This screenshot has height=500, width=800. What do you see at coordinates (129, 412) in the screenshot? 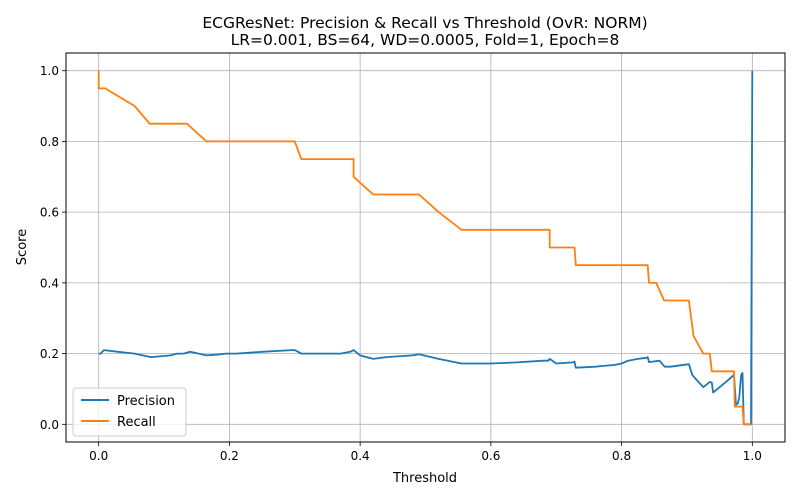
I see `legend: Precision Recall` at bounding box center [129, 412].